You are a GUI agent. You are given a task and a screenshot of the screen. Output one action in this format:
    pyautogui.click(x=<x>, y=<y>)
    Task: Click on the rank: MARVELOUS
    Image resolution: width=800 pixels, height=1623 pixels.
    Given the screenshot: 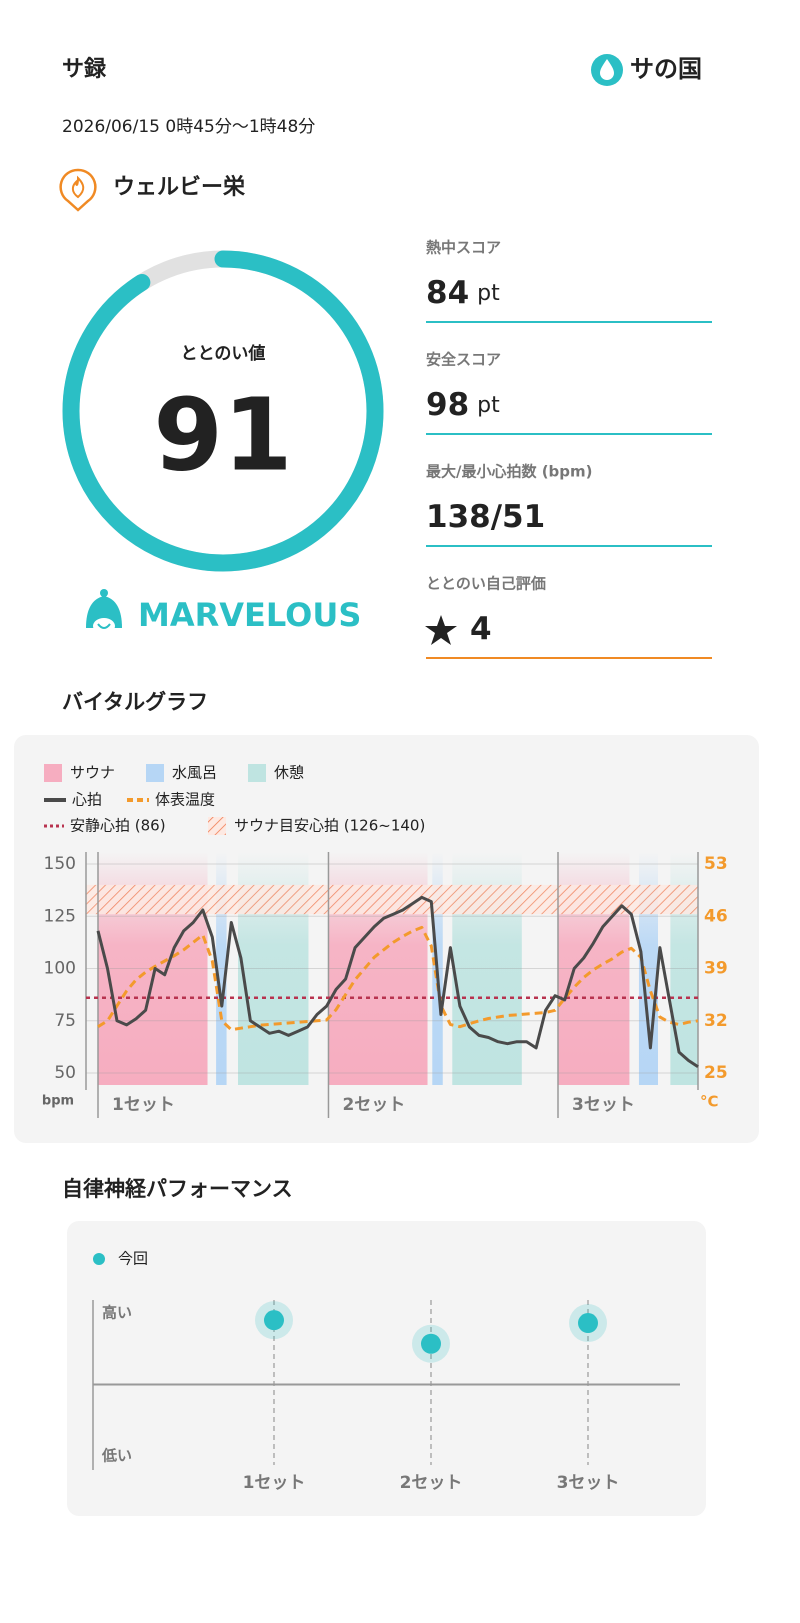 What is the action you would take?
    pyautogui.click(x=249, y=615)
    